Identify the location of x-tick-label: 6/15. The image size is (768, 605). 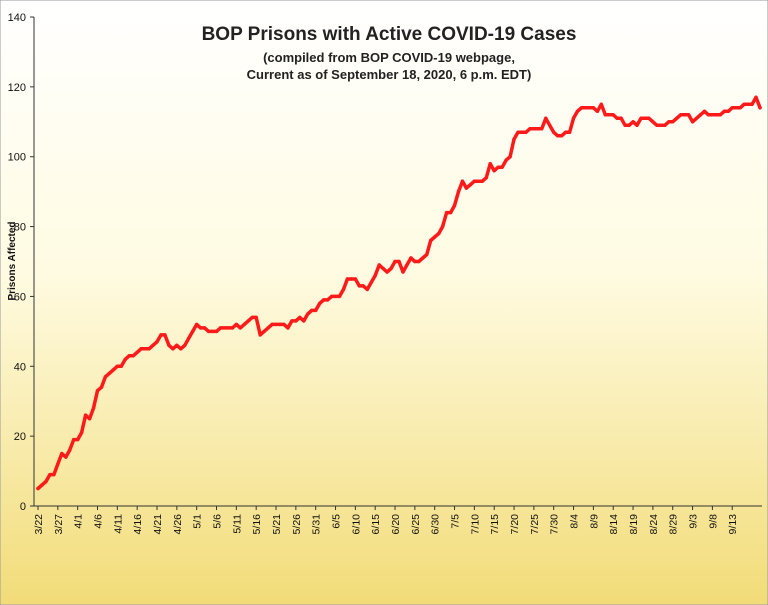
(376, 524).